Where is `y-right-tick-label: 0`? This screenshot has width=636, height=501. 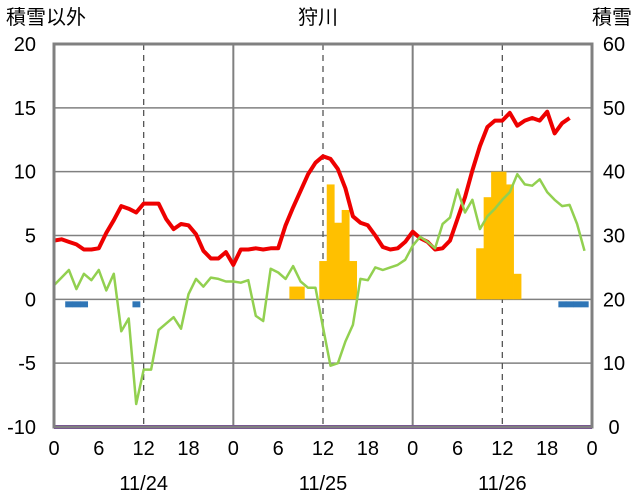 y-right-tick-label: 0 is located at coordinates (613, 428).